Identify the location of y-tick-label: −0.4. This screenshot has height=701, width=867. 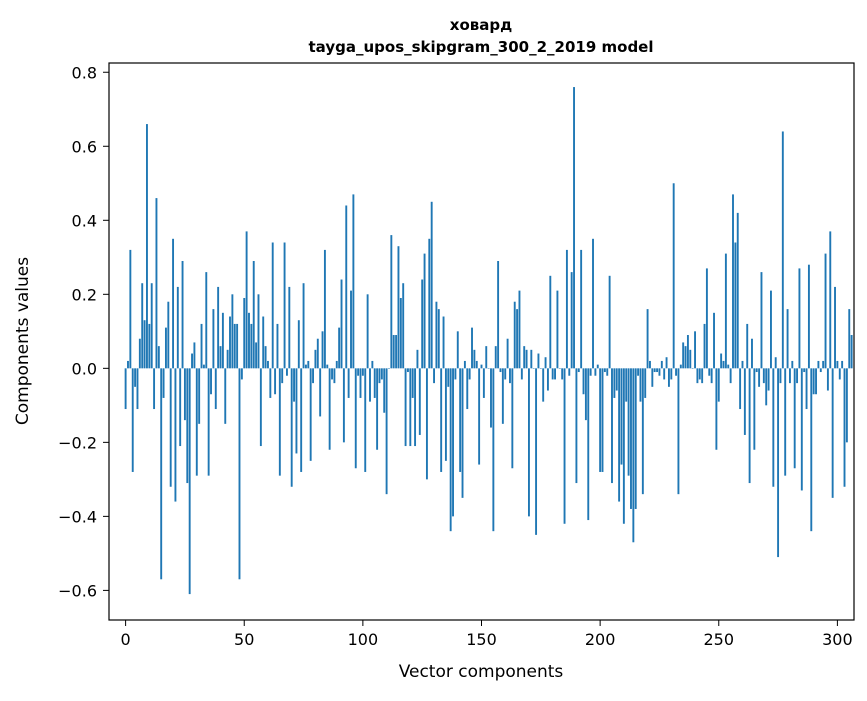
(77, 516).